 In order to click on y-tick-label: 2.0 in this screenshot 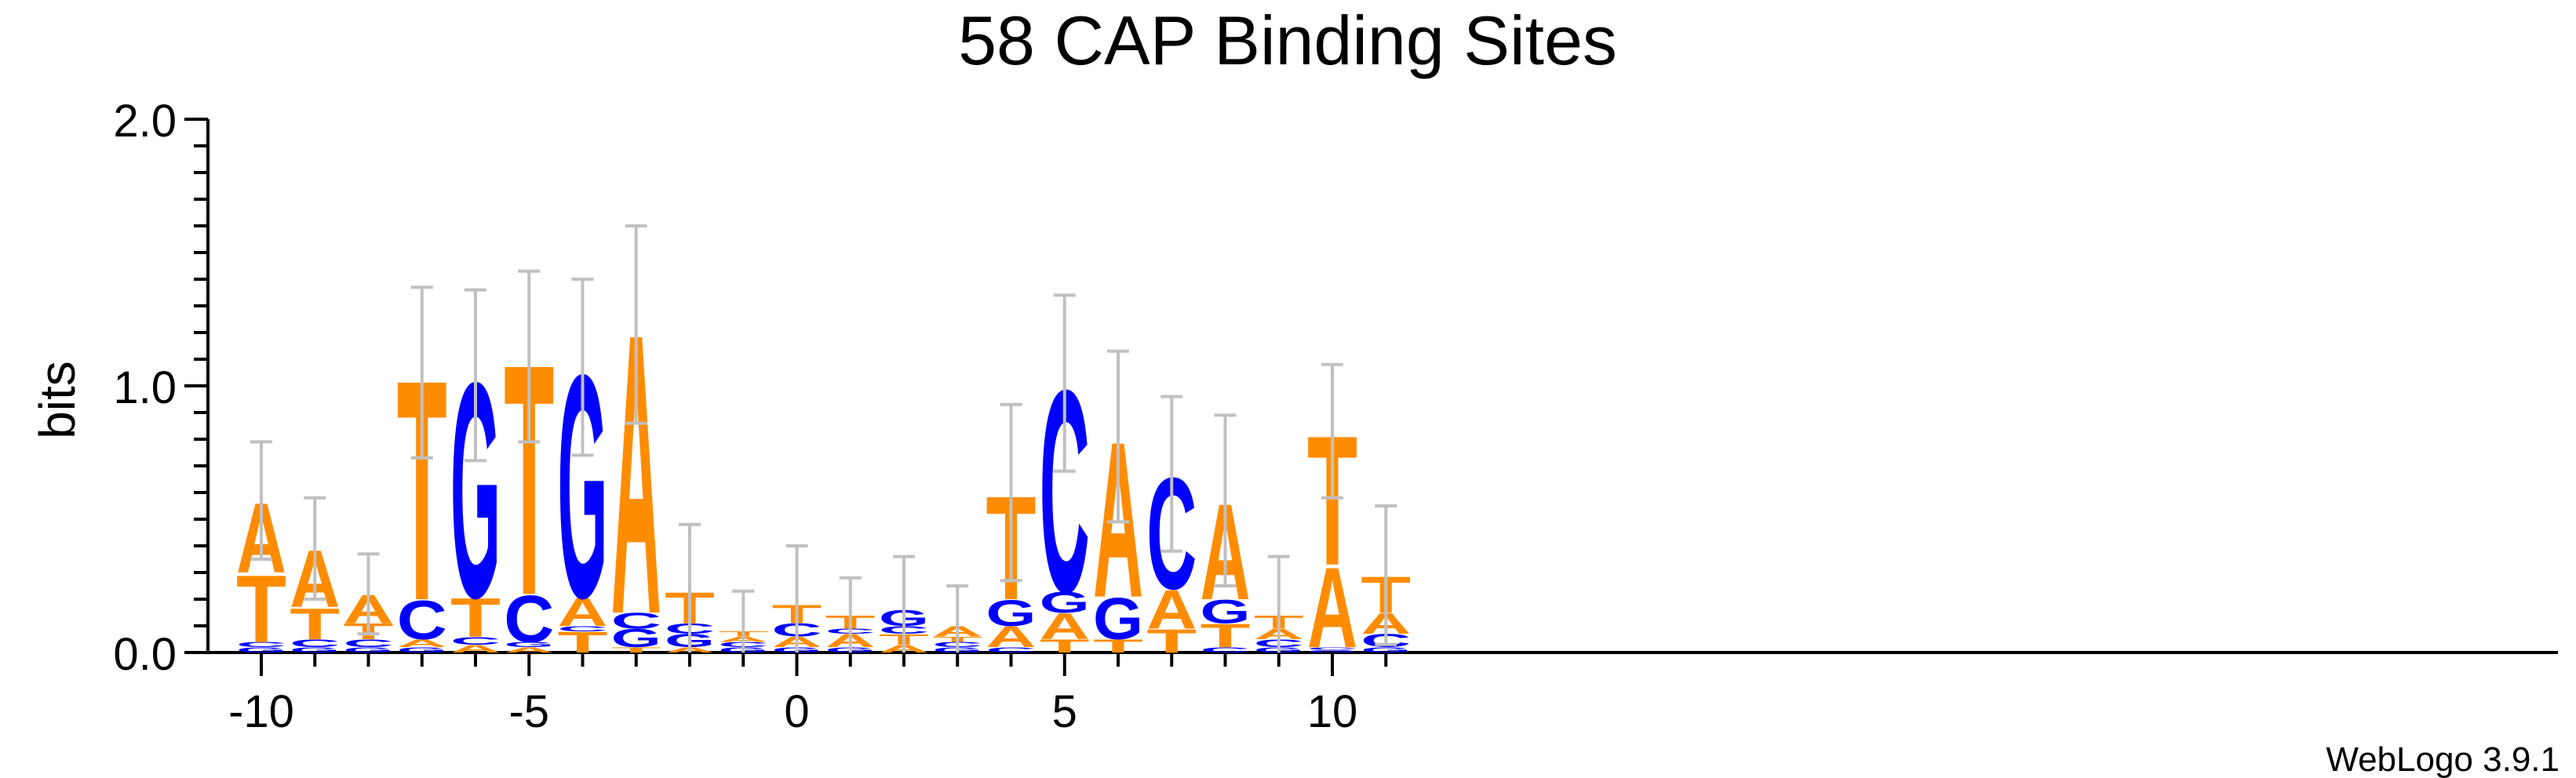, I will do `click(145, 121)`.